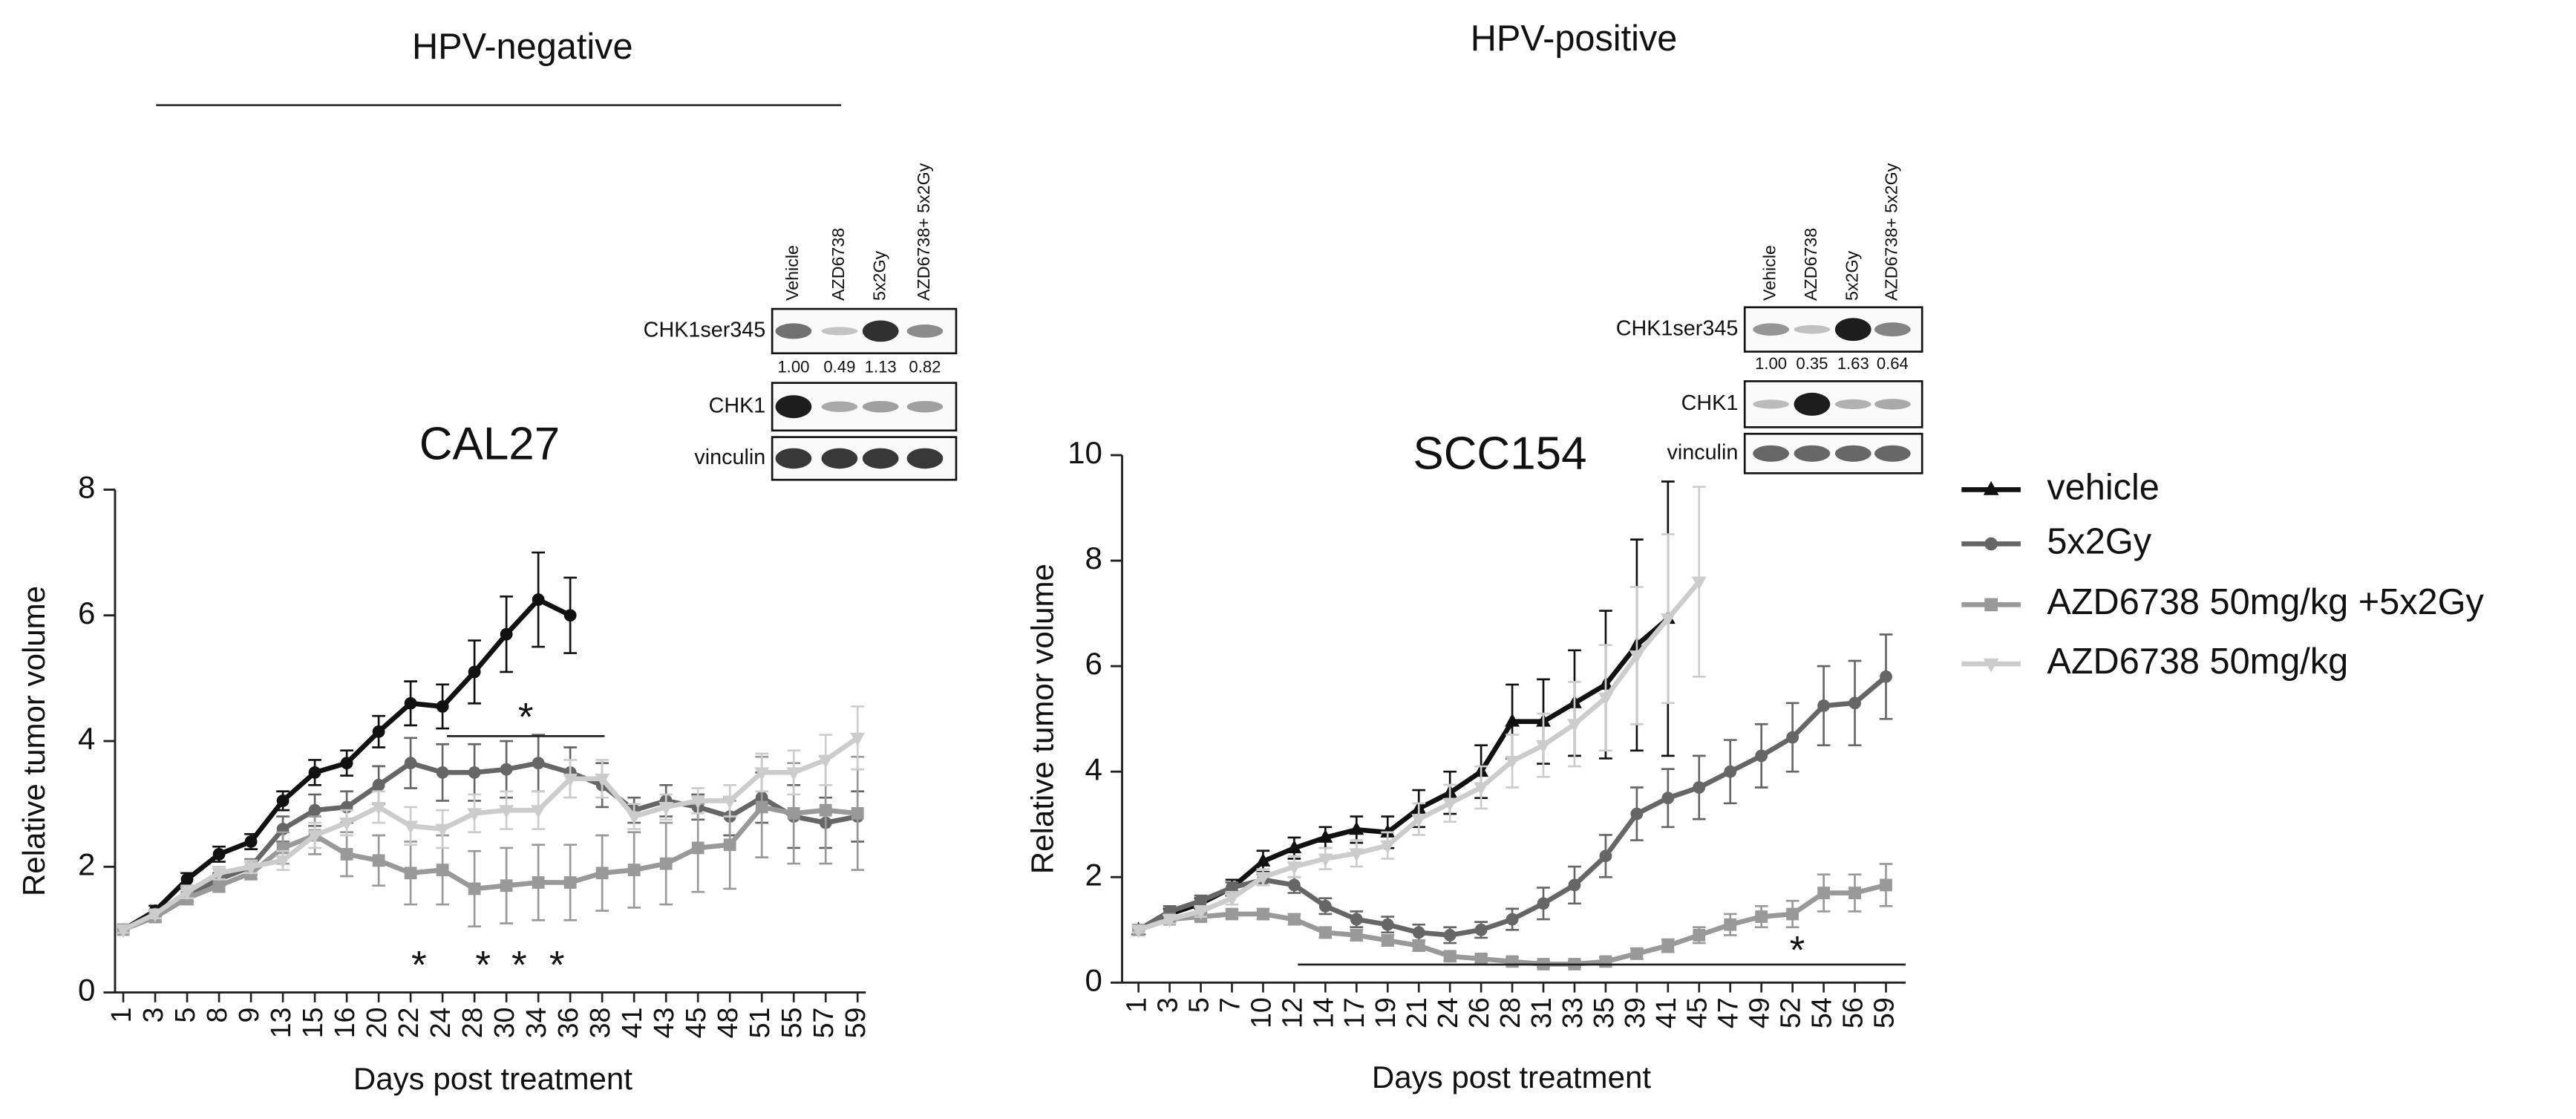  I want to click on x-tick-label: 57, so click(823, 1023).